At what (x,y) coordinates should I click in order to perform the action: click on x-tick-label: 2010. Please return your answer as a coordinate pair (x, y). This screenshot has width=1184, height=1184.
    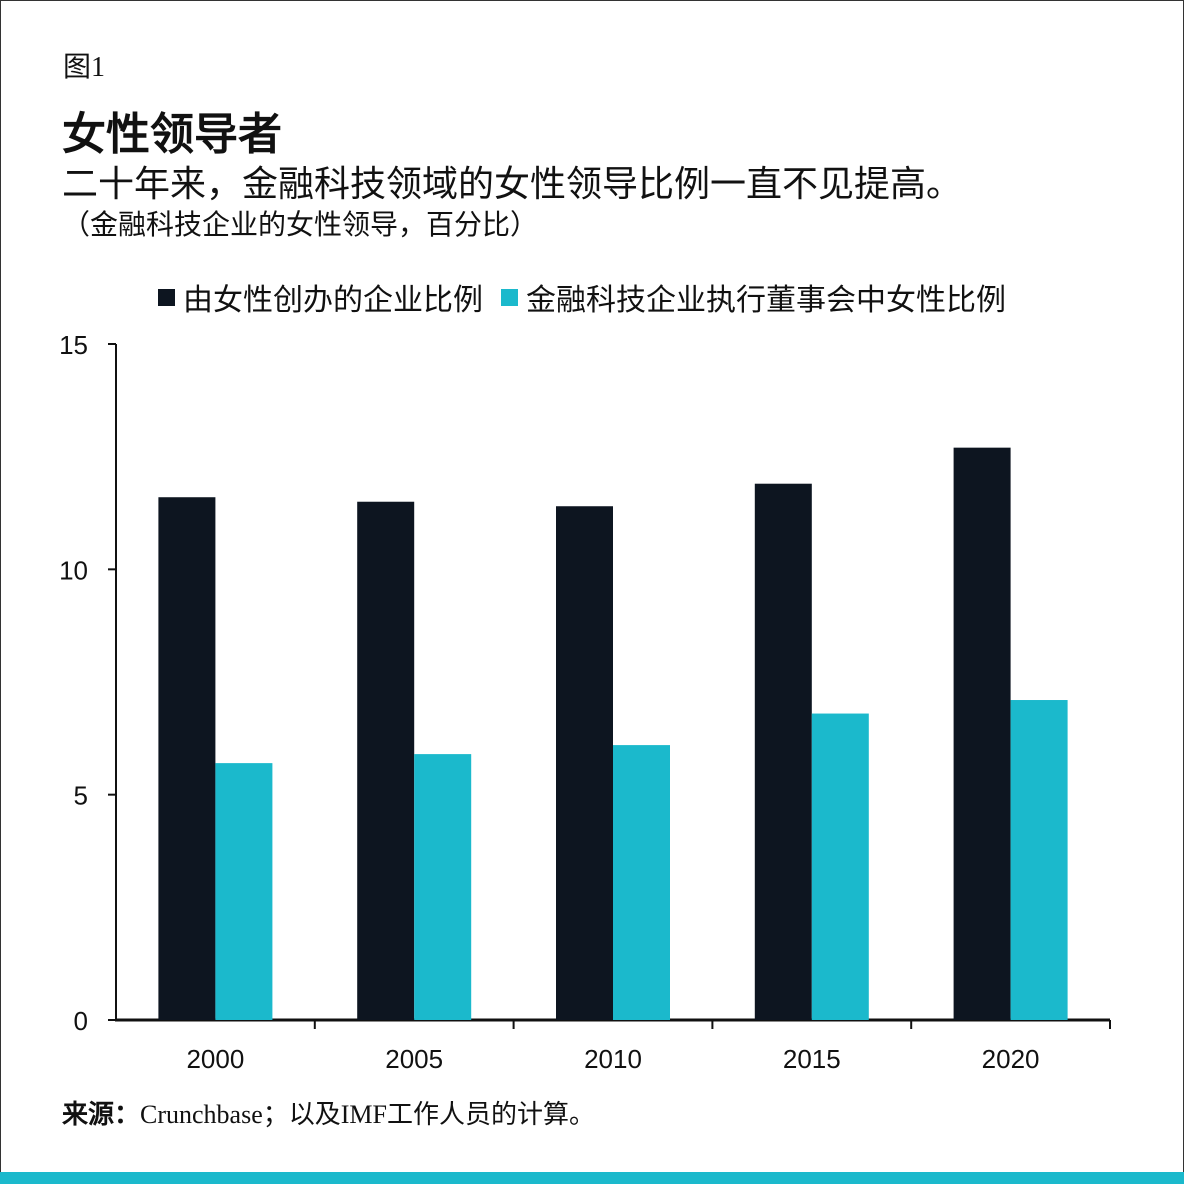
    Looking at the image, I should click on (613, 1059).